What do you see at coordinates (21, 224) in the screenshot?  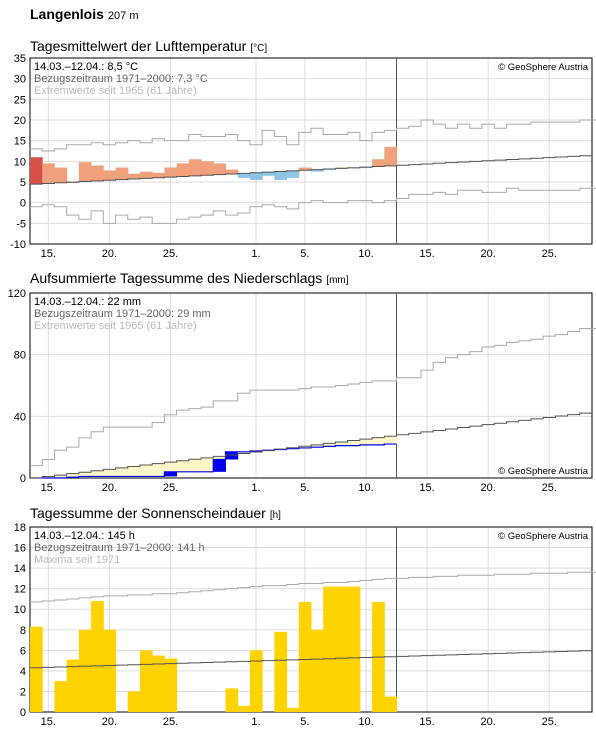 I see `y-tick-label: -5` at bounding box center [21, 224].